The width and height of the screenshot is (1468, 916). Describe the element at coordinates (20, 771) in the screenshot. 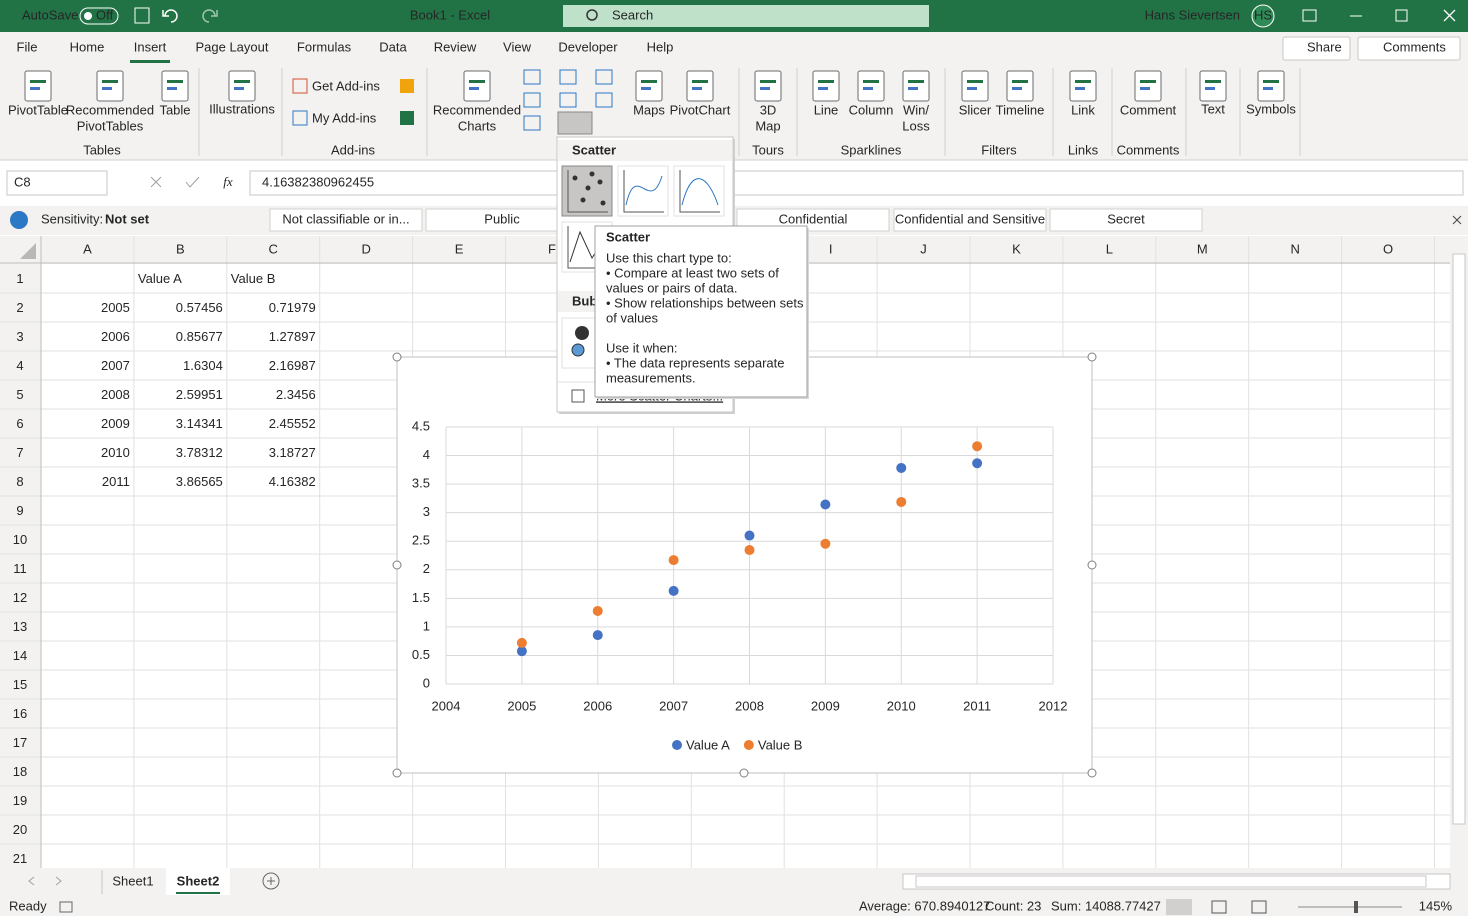

I see `row-header: 18` at that location.